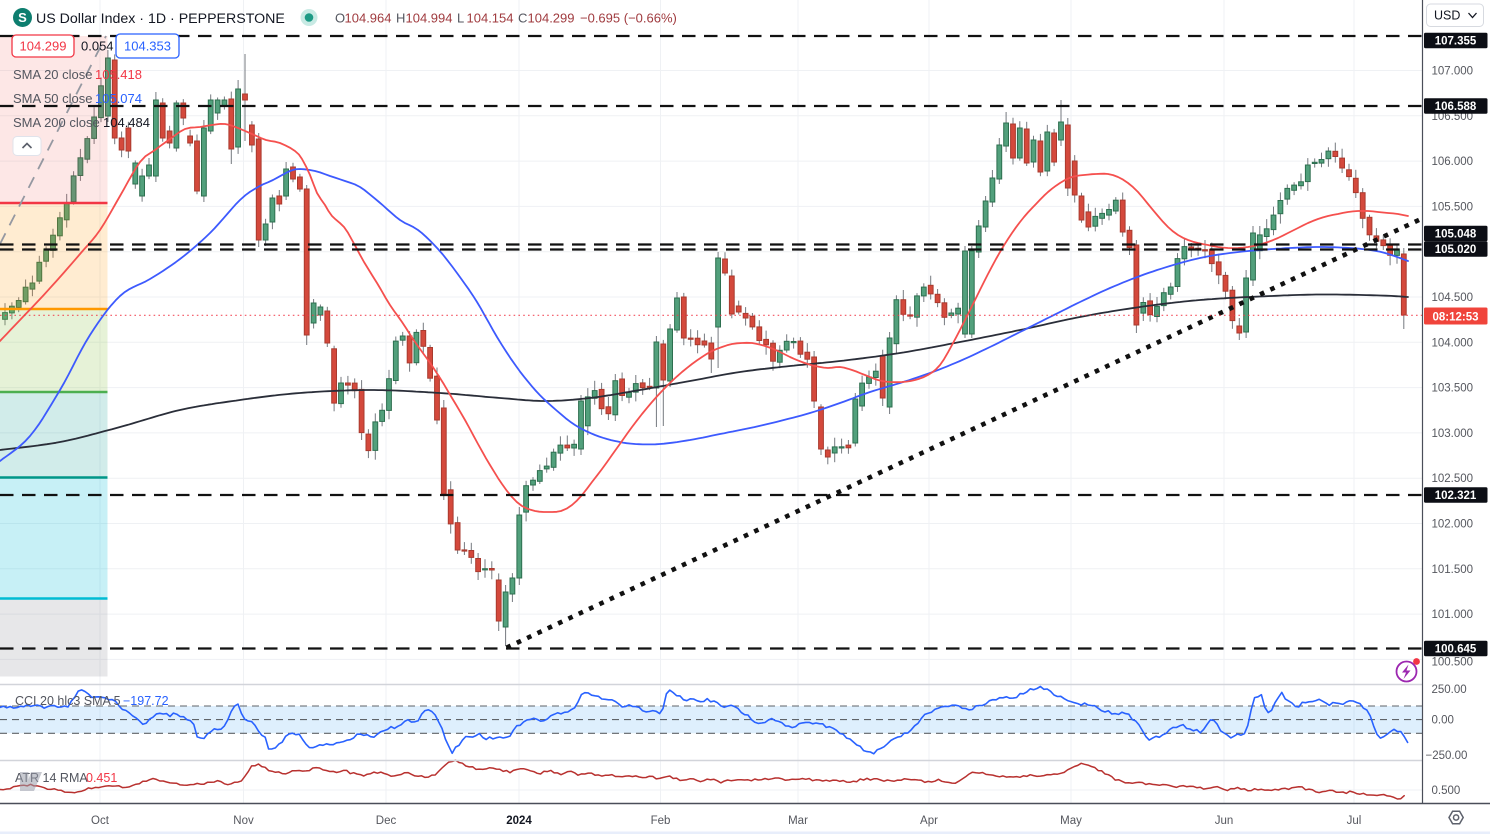 The width and height of the screenshot is (1490, 839). Describe the element at coordinates (628, 18) in the screenshot. I see `svg-text: −0.695 (−0.66%)` at that location.